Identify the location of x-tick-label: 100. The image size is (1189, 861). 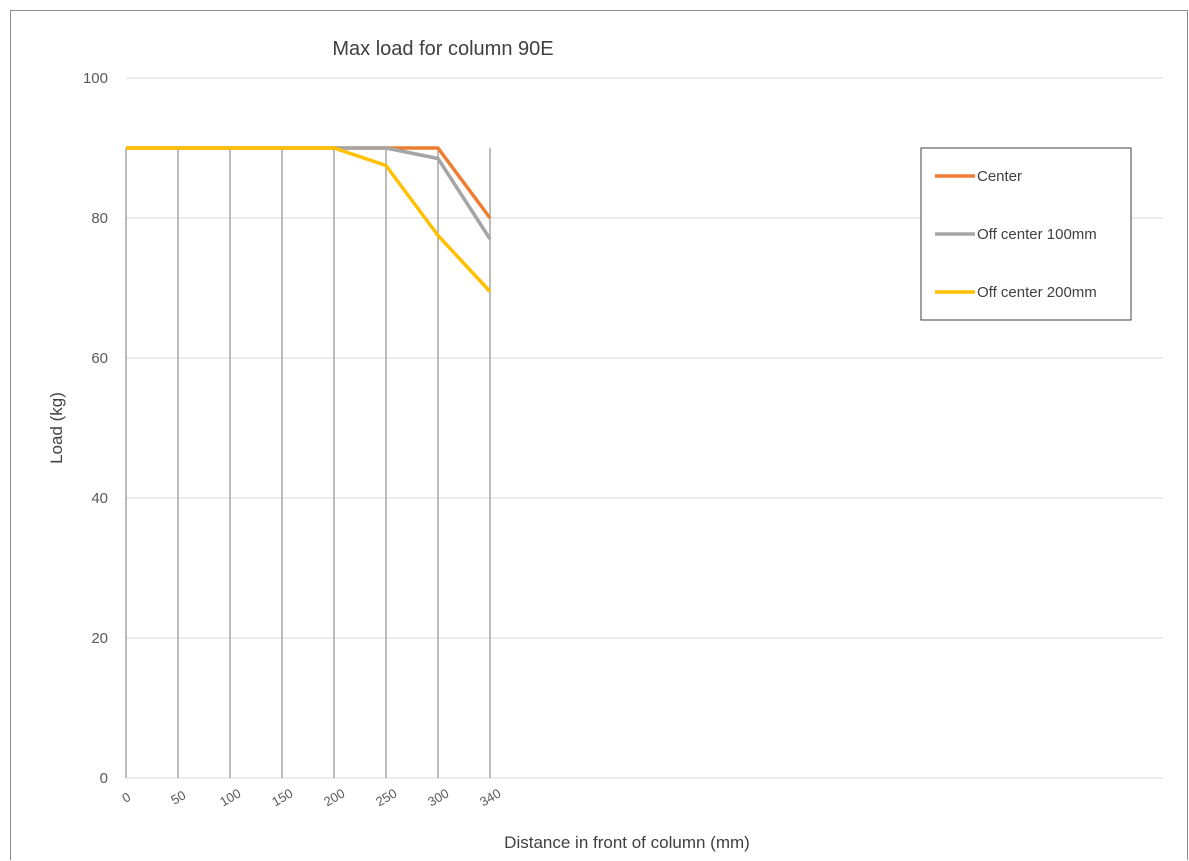
(230, 798).